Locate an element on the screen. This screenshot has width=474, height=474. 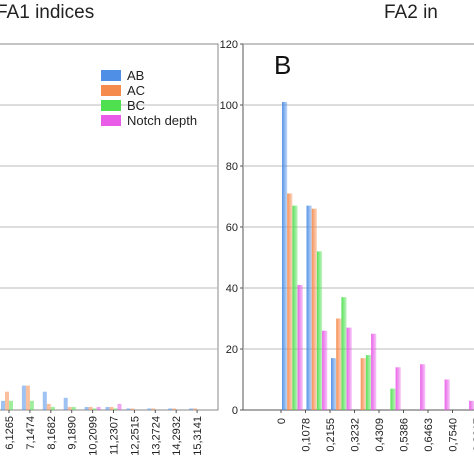
panel-b-xtick-label: 0,4309 is located at coordinates (380, 435).